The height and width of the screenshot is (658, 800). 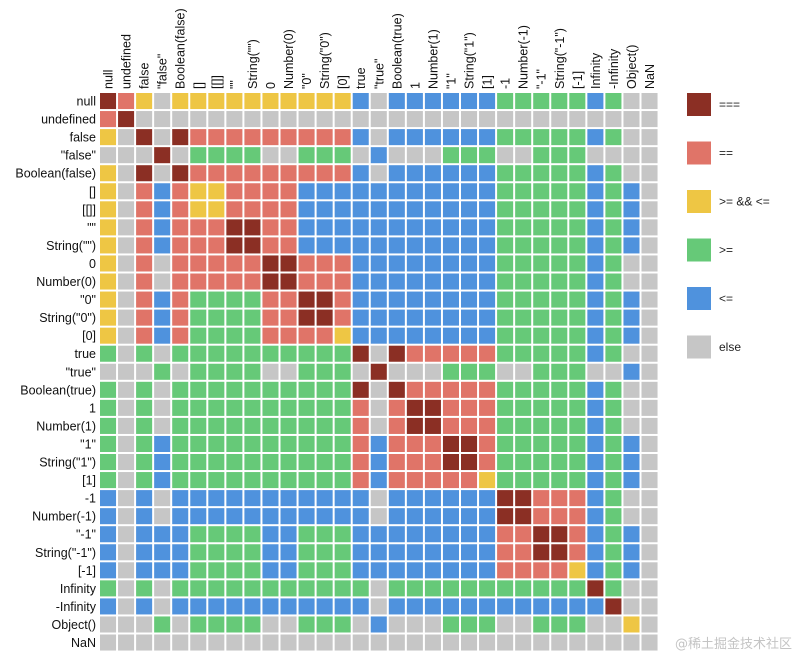 I want to click on cell-r4-c6, so click(x=216, y=173).